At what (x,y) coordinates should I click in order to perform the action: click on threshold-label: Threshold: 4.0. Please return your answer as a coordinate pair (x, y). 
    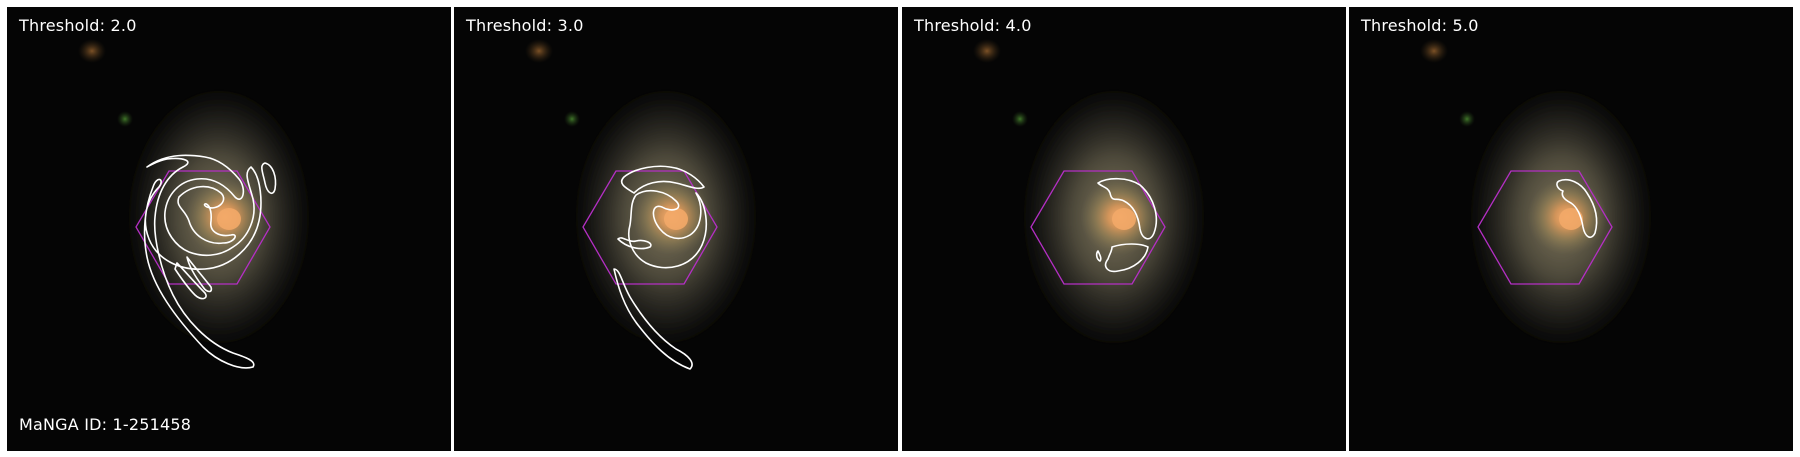
    Looking at the image, I should click on (973, 25).